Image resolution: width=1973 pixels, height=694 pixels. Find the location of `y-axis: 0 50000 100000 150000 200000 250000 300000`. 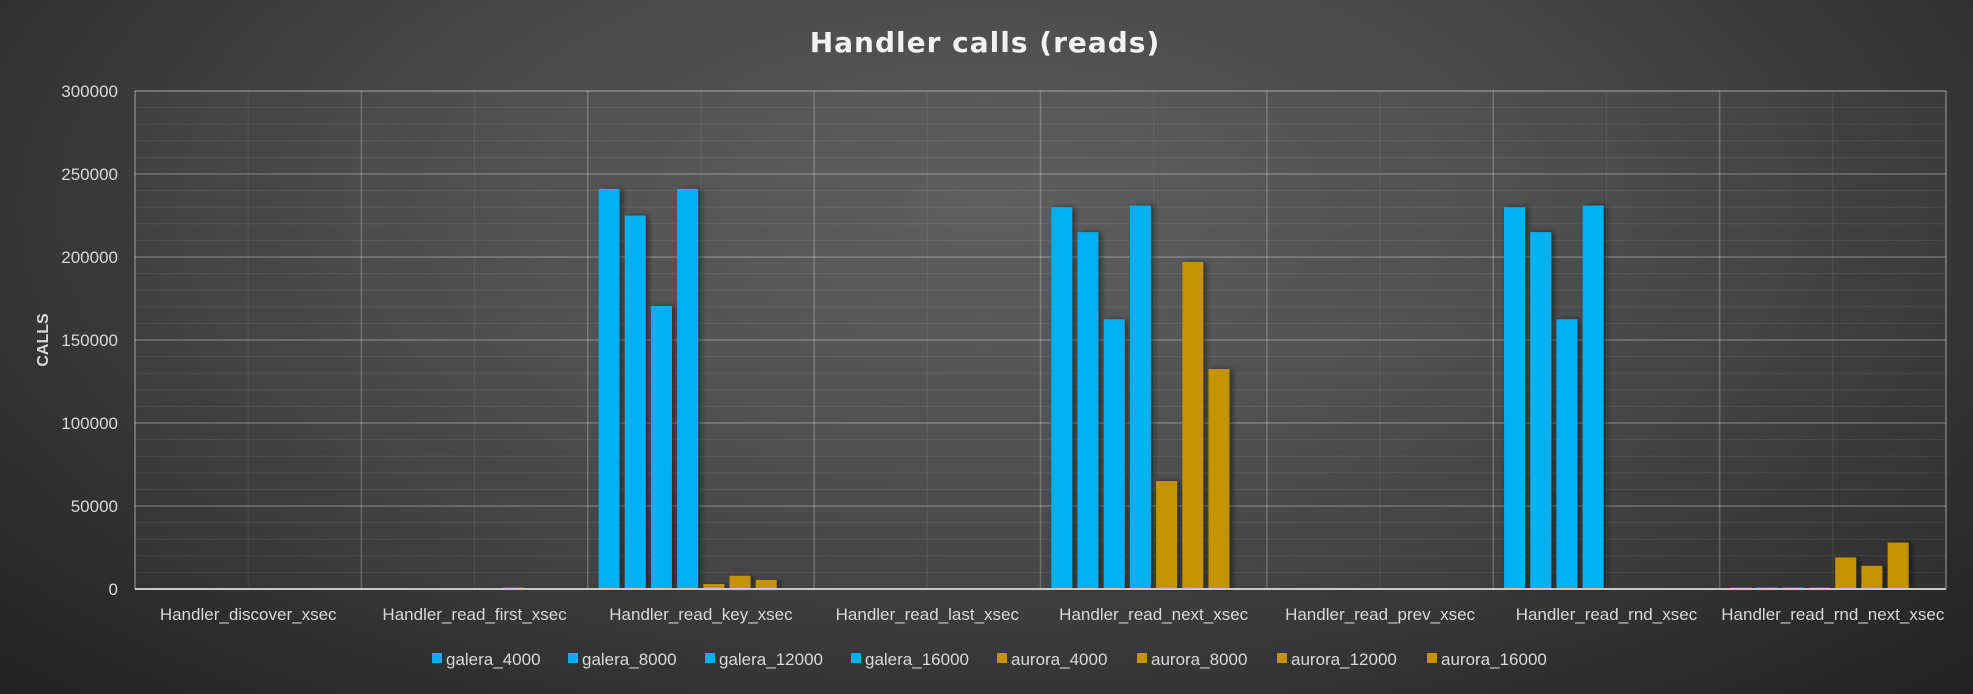

y-axis: 0 50000 100000 150000 200000 250000 300000 is located at coordinates (89, 340).